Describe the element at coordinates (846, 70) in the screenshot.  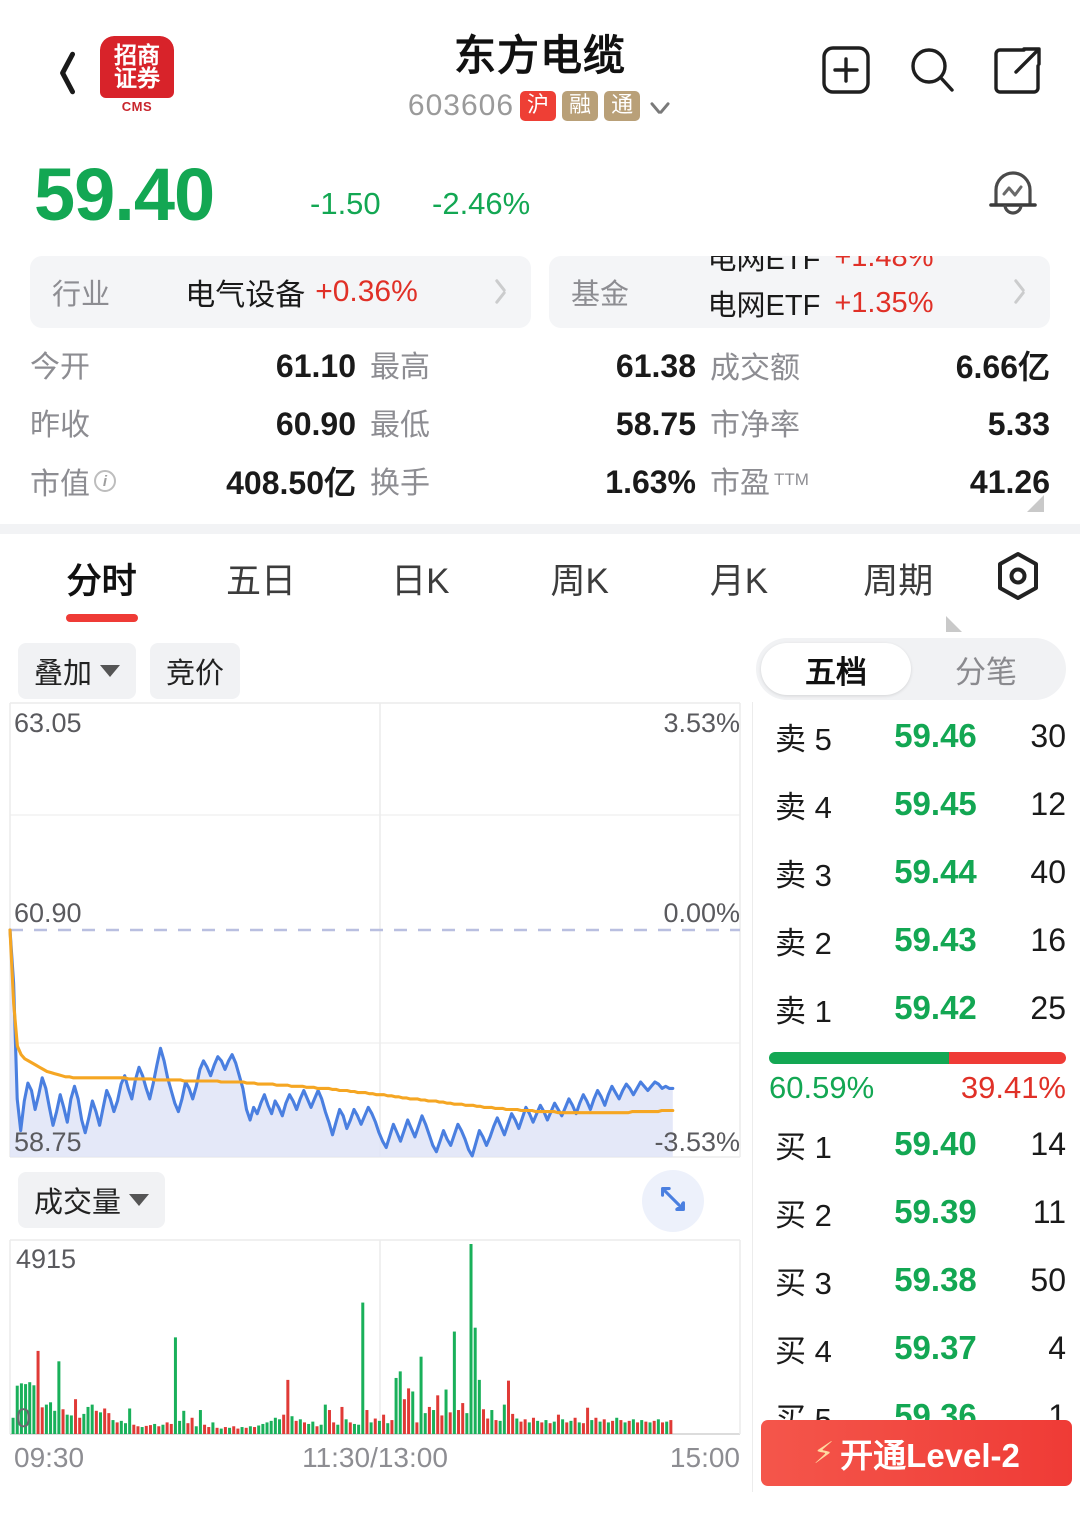
I see `add-icon` at that location.